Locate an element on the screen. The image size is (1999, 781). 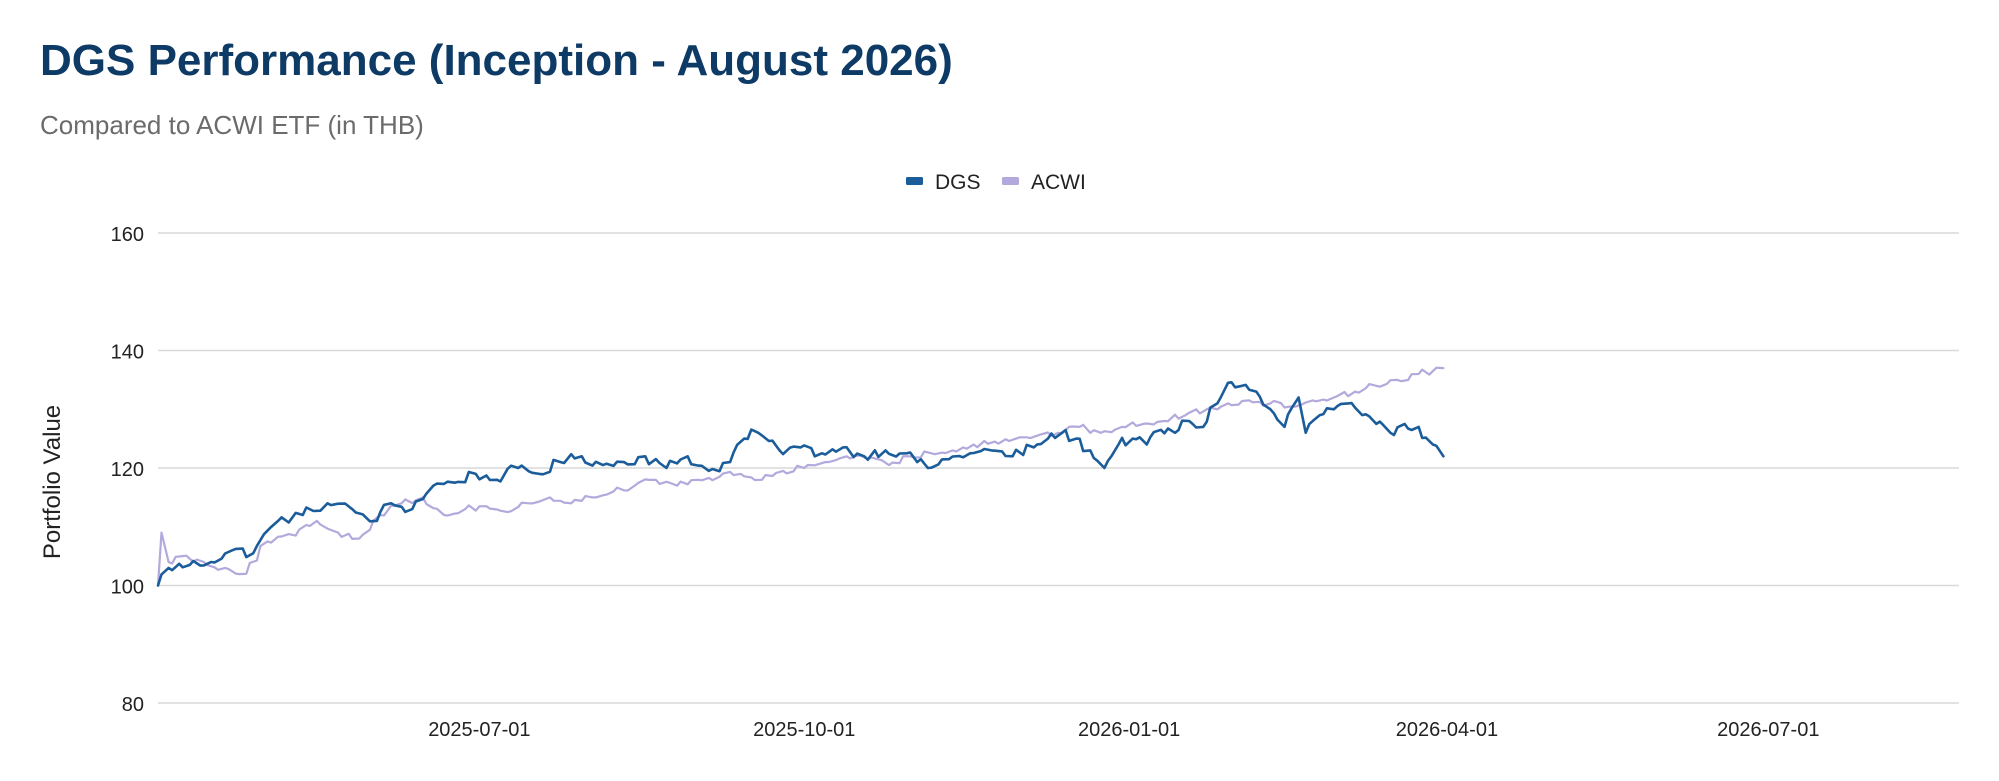
x-tick-label: 2026-04-01 is located at coordinates (1447, 730).